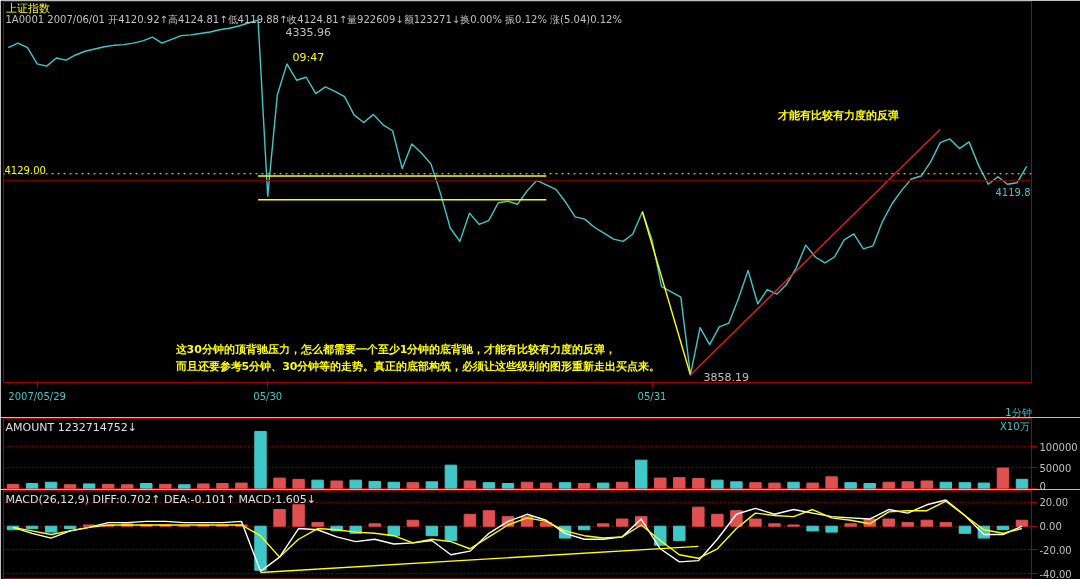 This screenshot has height=579, width=1080. What do you see at coordinates (1042, 486) in the screenshot?
I see `y-tick-label: 0` at bounding box center [1042, 486].